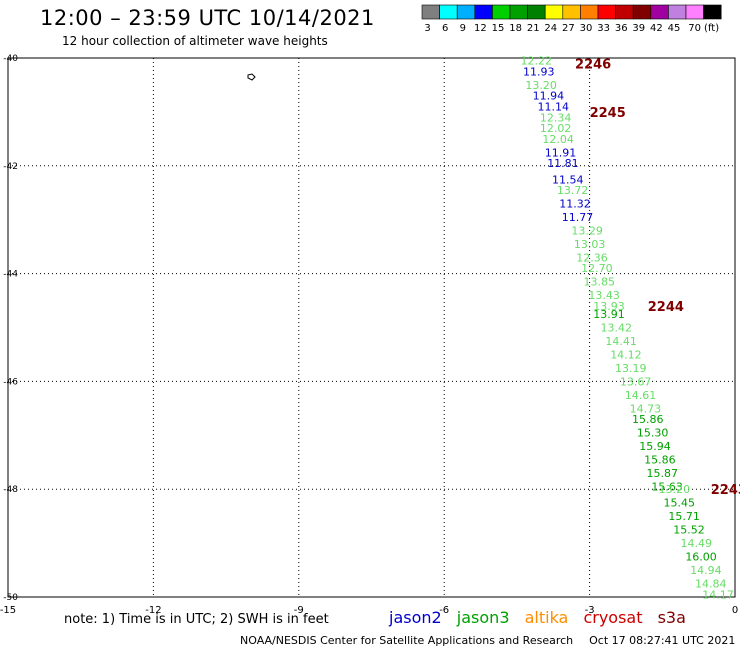 This screenshot has width=740, height=650. Describe the element at coordinates (718, 594) in the screenshot. I see `swh-value-s3a: 14.17` at that location.